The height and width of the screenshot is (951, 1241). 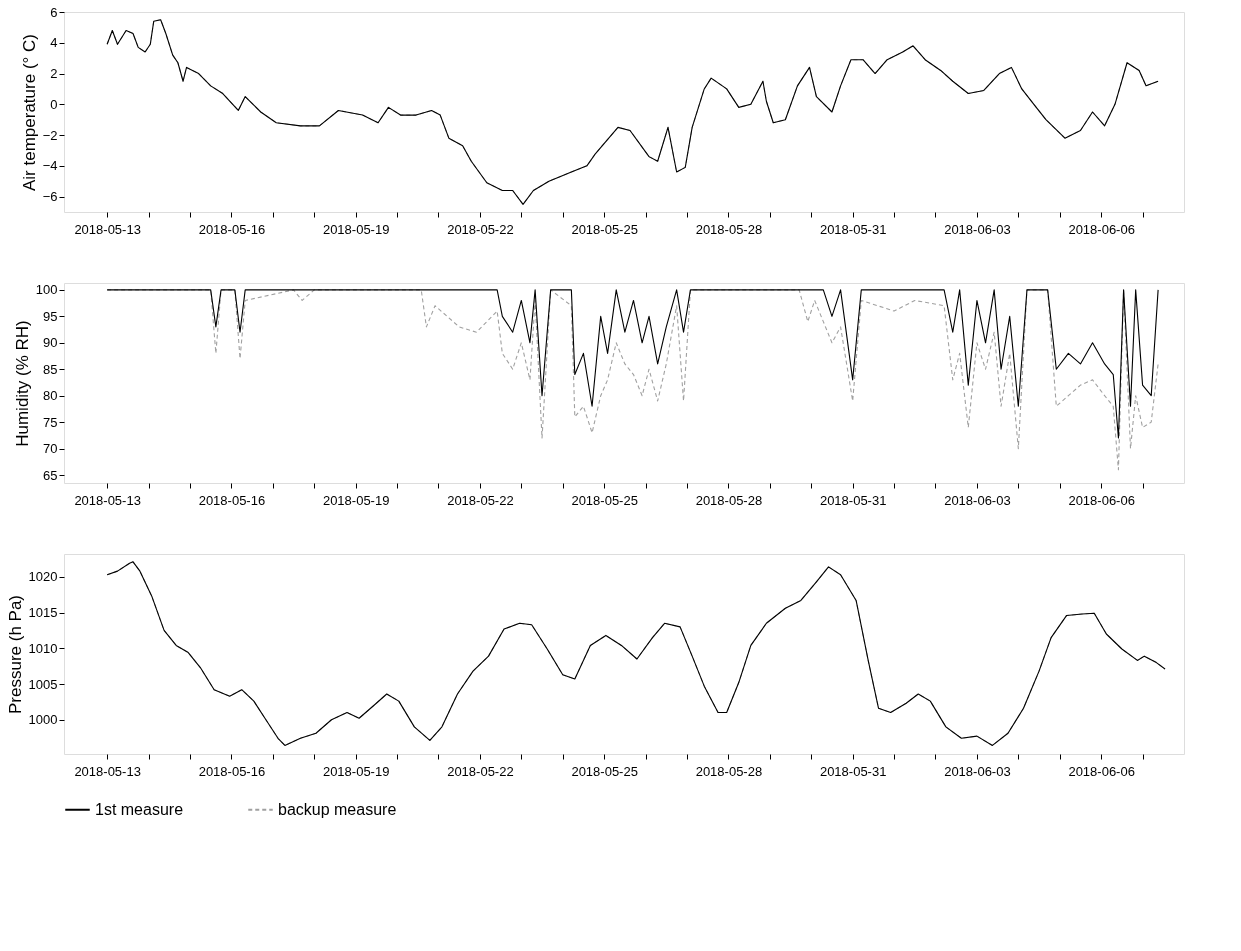 What do you see at coordinates (50, 396) in the screenshot?
I see `y-tick-label: 80` at bounding box center [50, 396].